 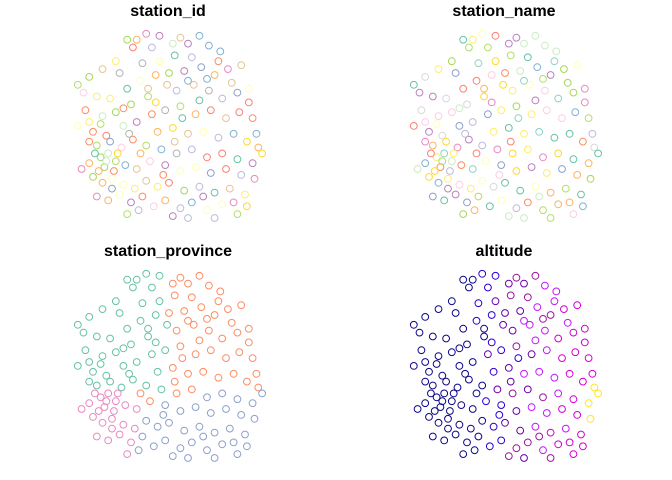 What do you see at coordinates (170, 125) in the screenshot?
I see `points-station-id` at bounding box center [170, 125].